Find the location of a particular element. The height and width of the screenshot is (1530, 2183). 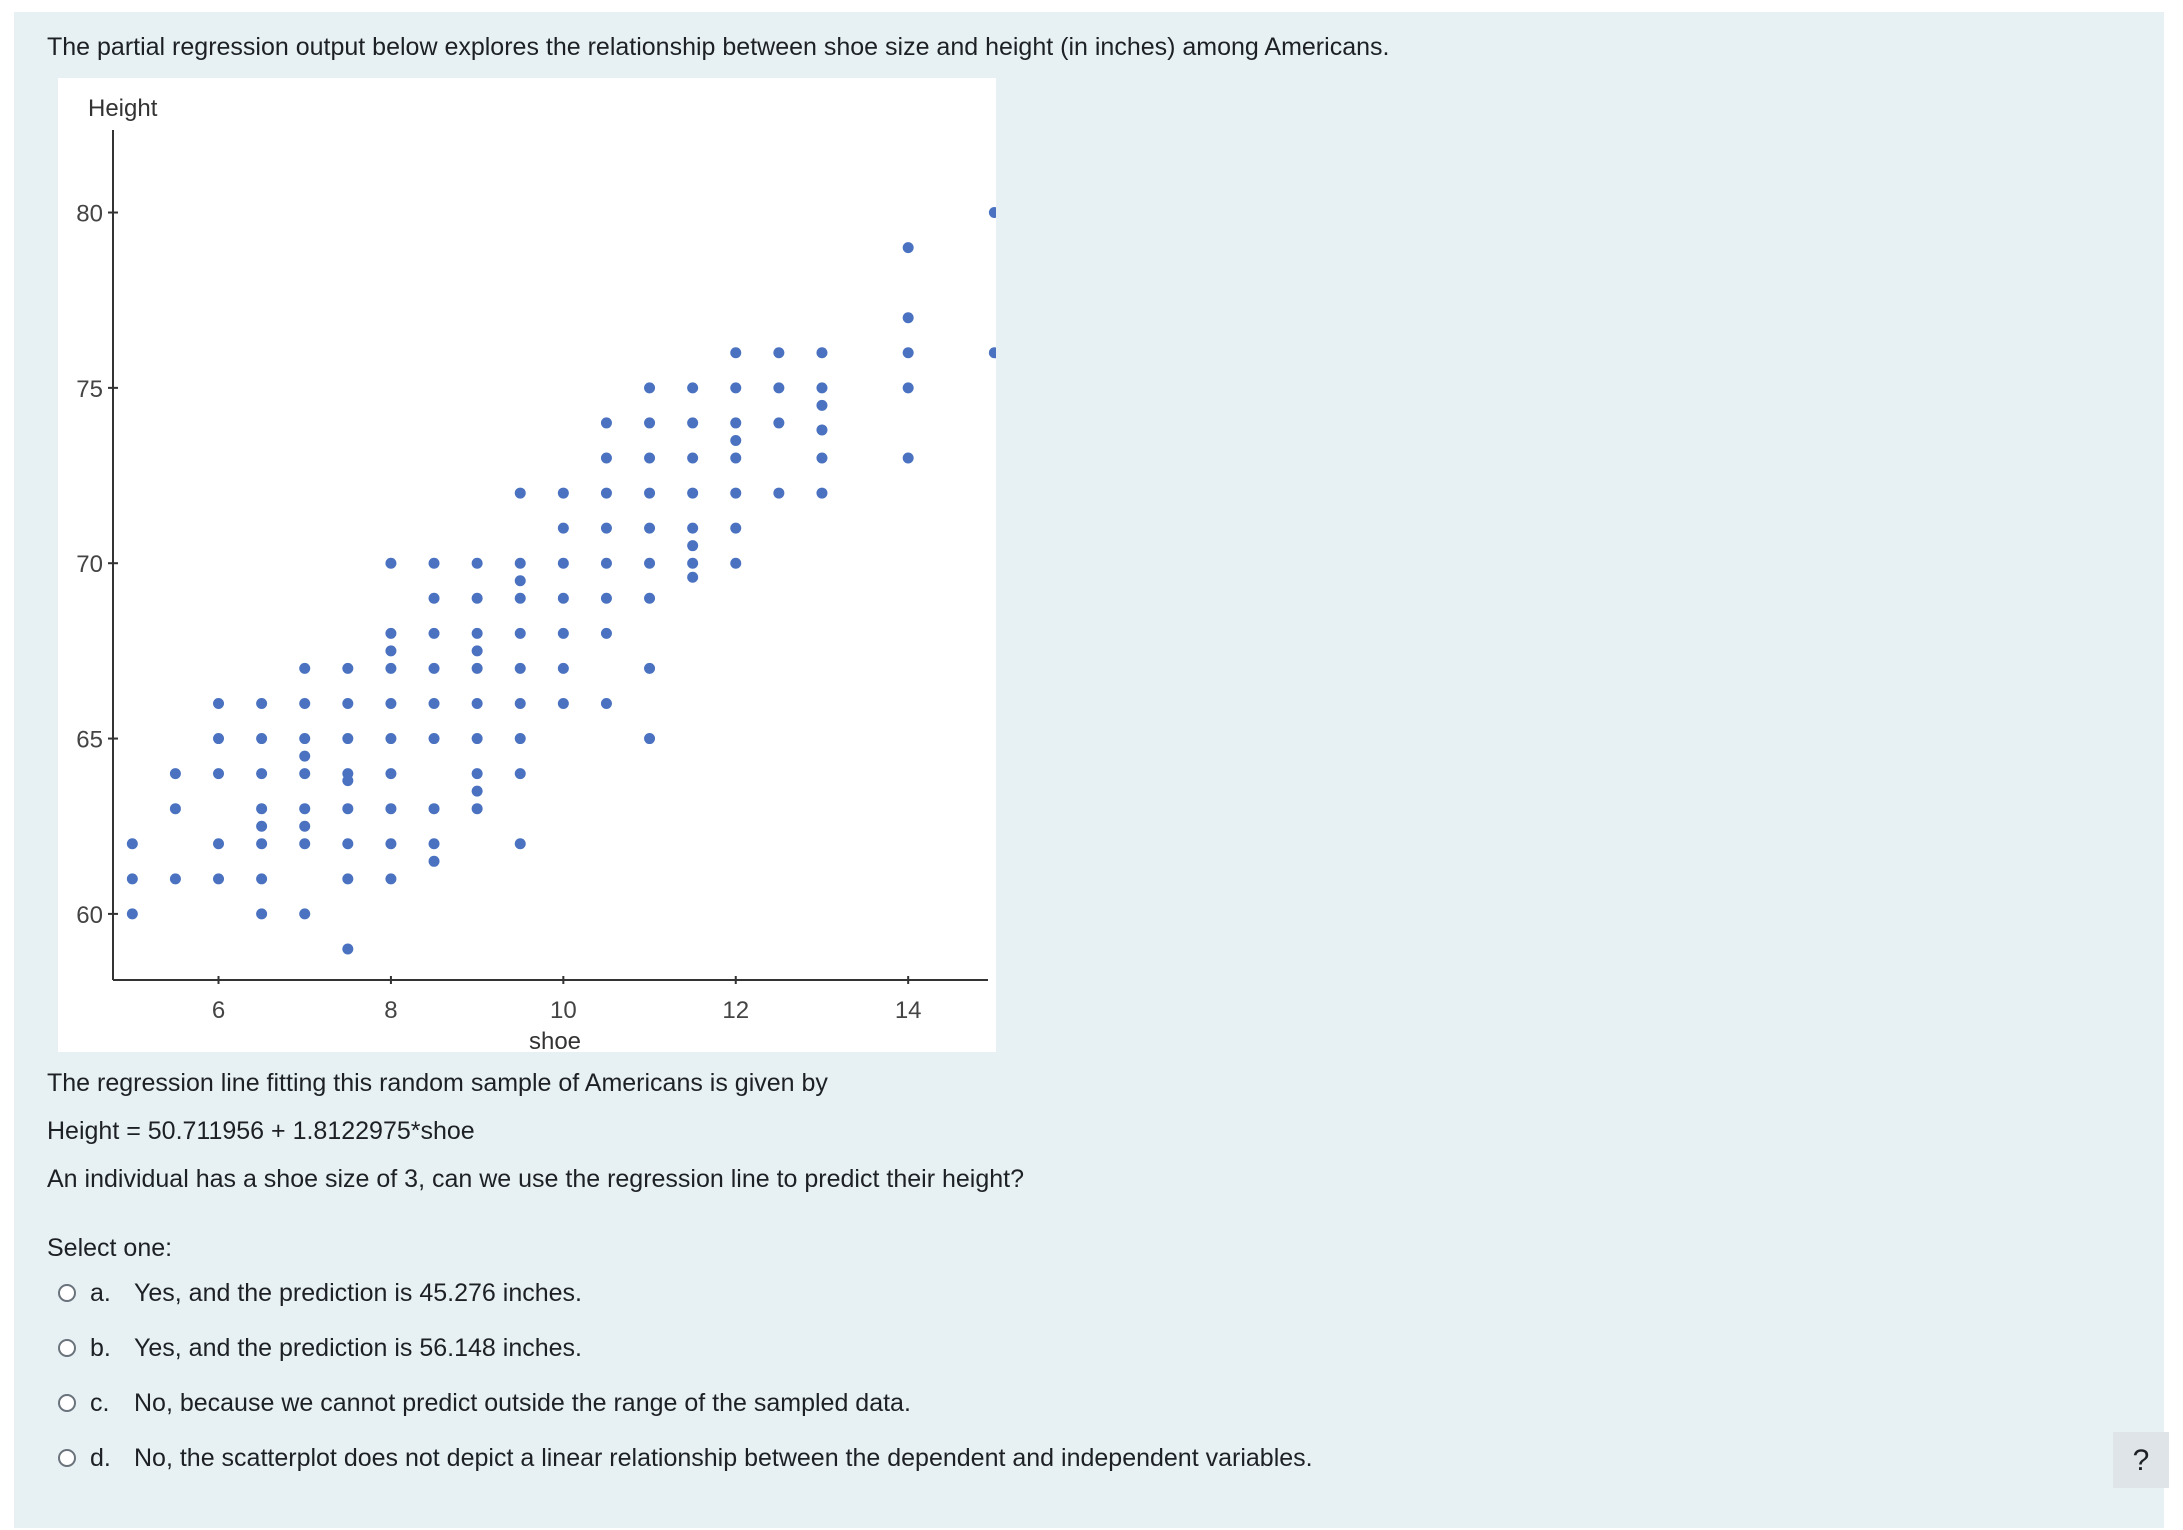

radio-button-b is located at coordinates (67, 1348).